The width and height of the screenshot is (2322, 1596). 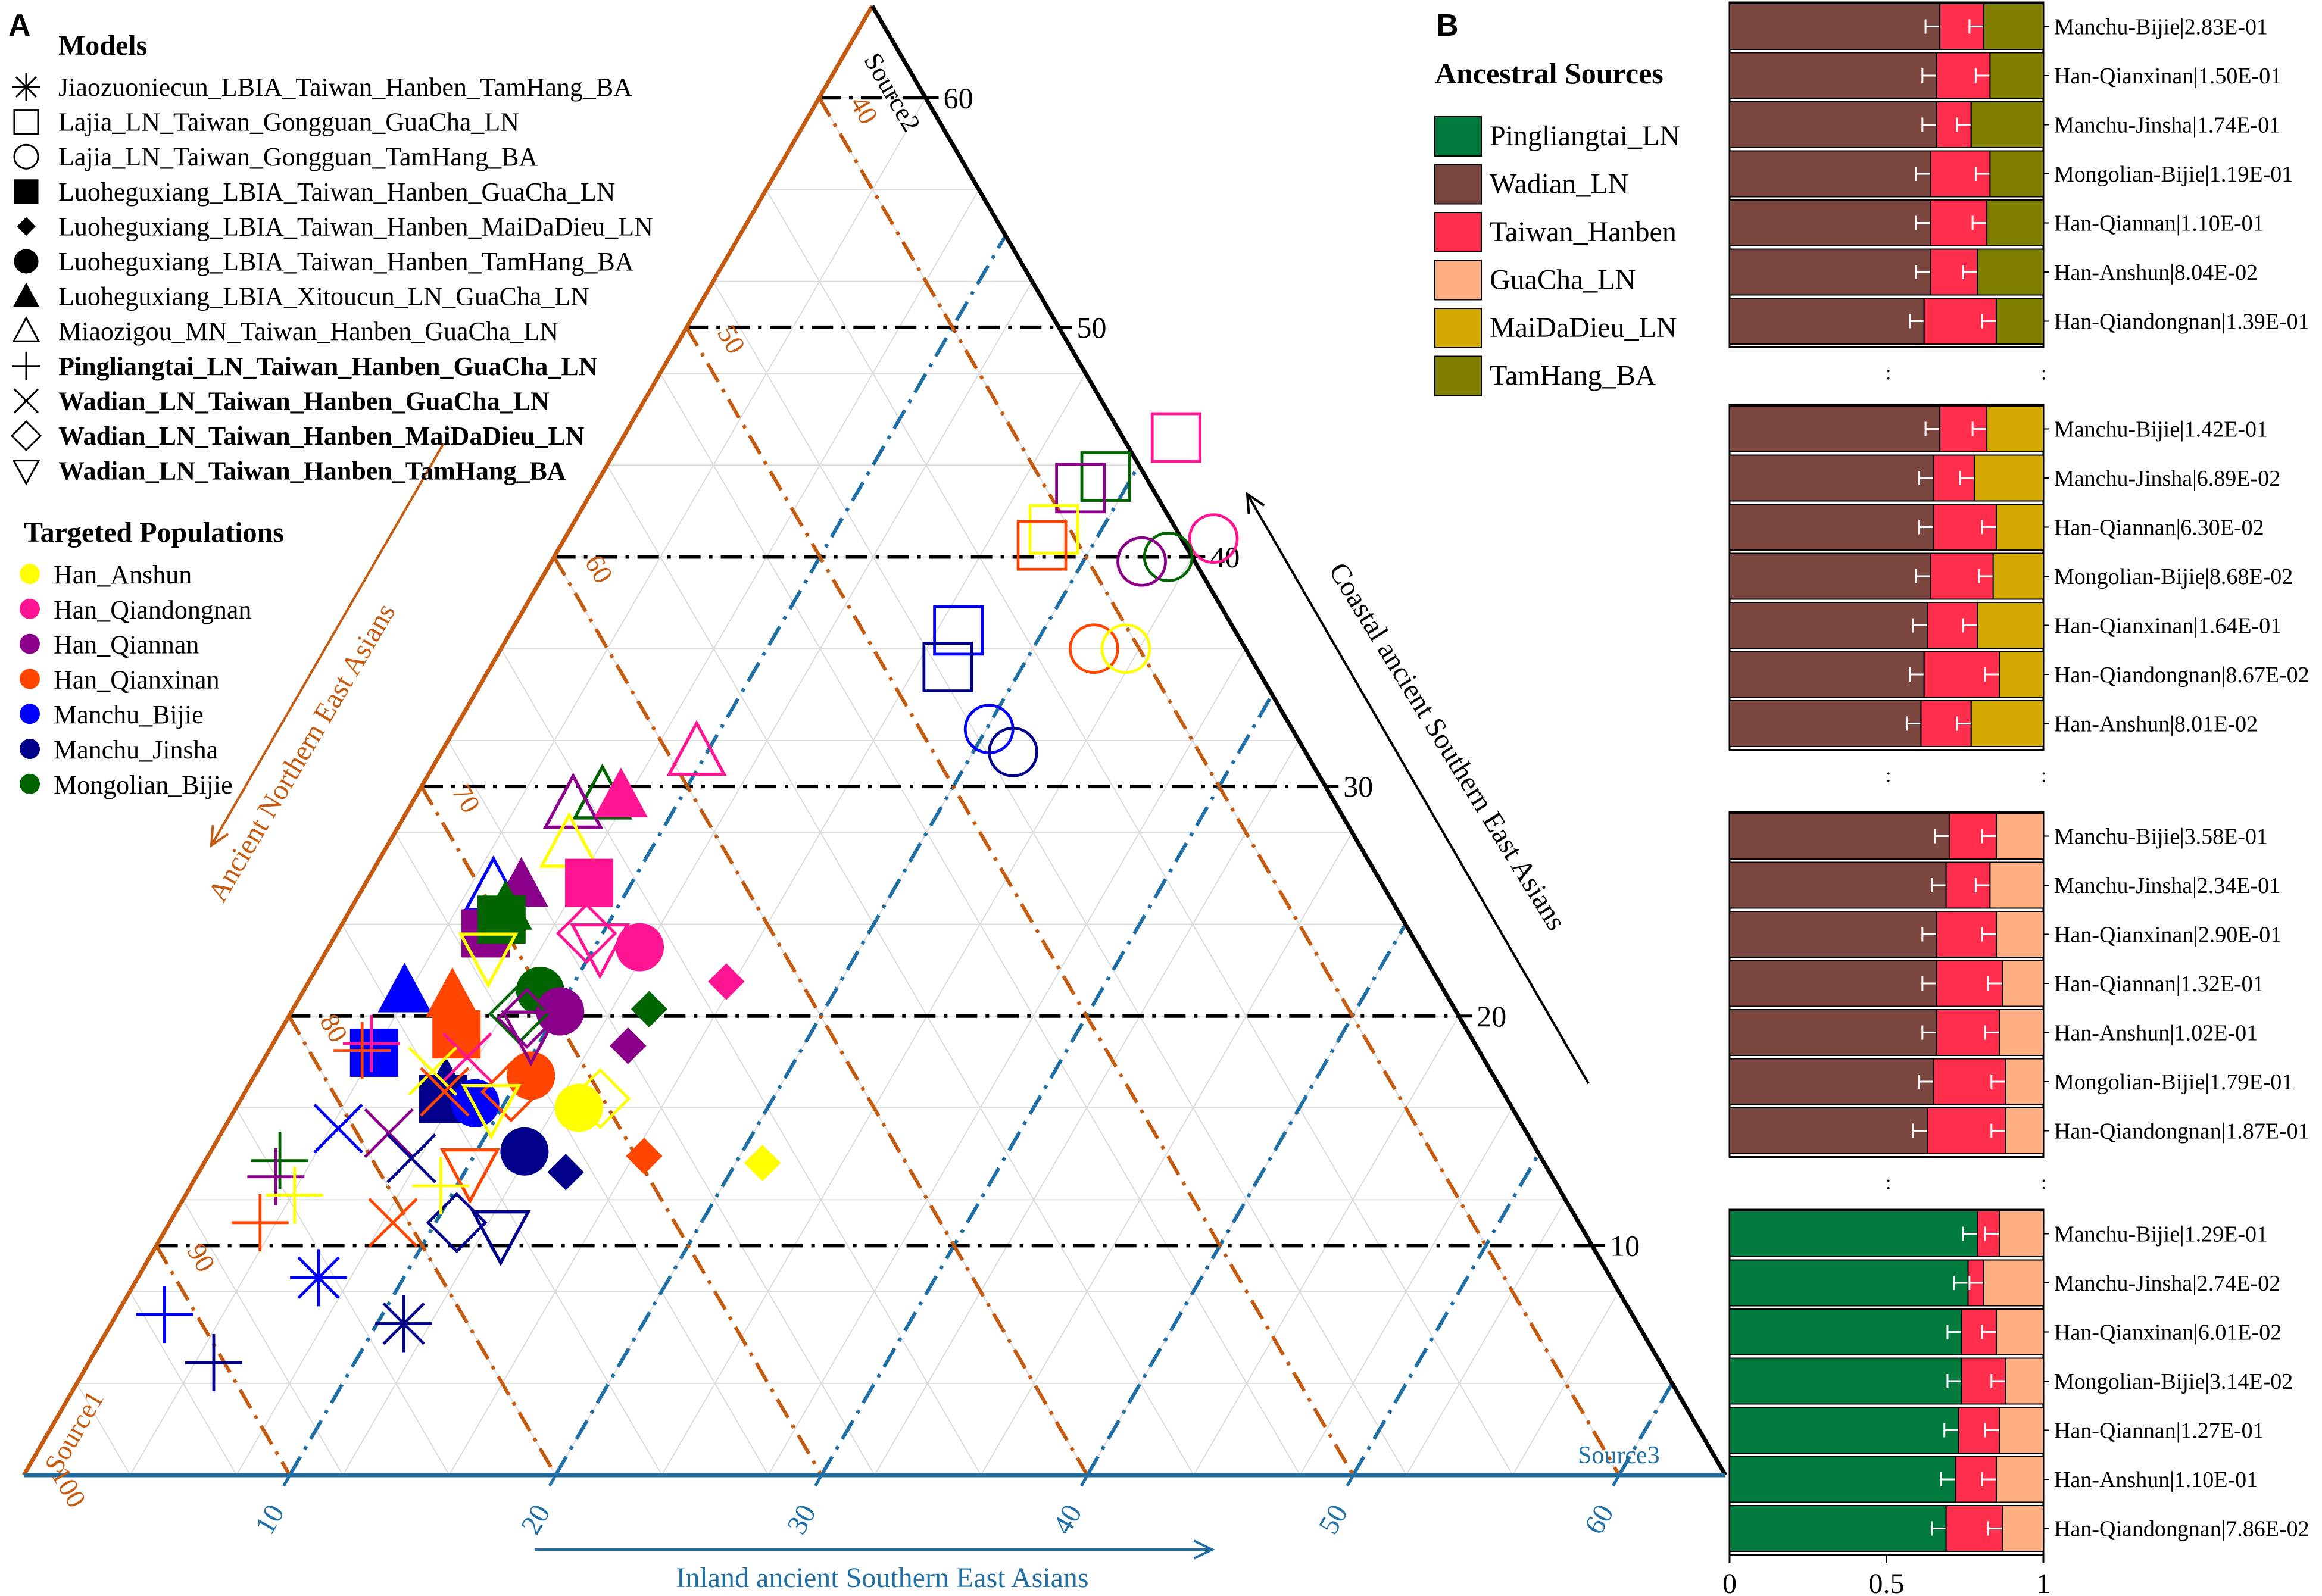 What do you see at coordinates (2173, 1082) in the screenshot?
I see `bar-row-label: Mongolian-Bijie|1.79E-01` at bounding box center [2173, 1082].